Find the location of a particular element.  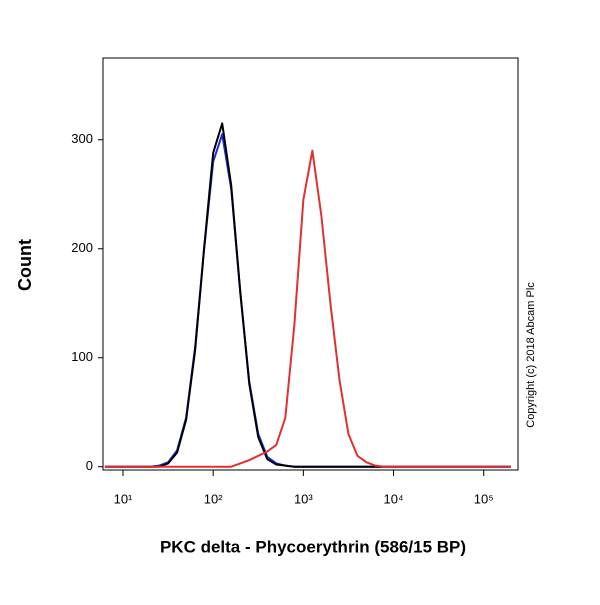

copyright: Copyright (c) 2018 Abcam Plc is located at coordinates (531, 355).